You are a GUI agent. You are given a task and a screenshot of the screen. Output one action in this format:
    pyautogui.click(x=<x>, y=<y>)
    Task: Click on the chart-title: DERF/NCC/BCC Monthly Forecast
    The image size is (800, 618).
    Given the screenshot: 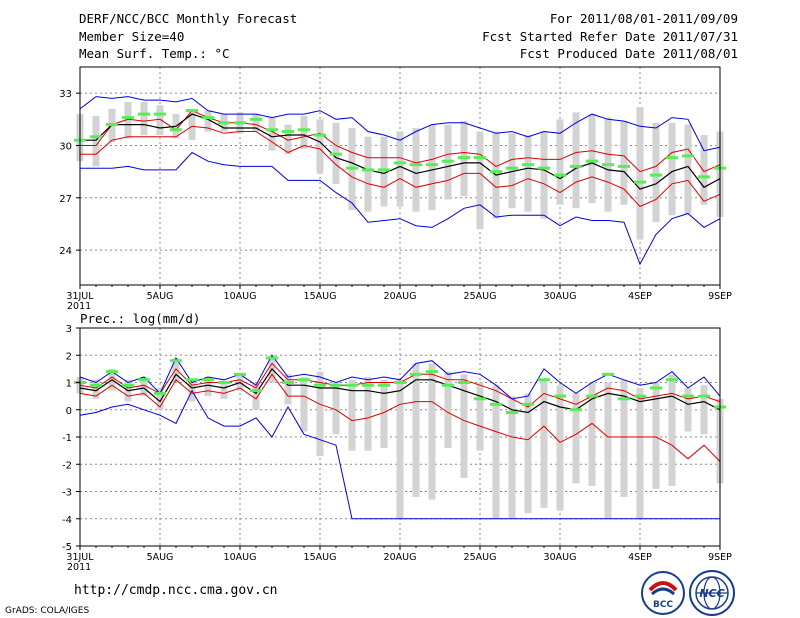 What is the action you would take?
    pyautogui.click(x=188, y=18)
    